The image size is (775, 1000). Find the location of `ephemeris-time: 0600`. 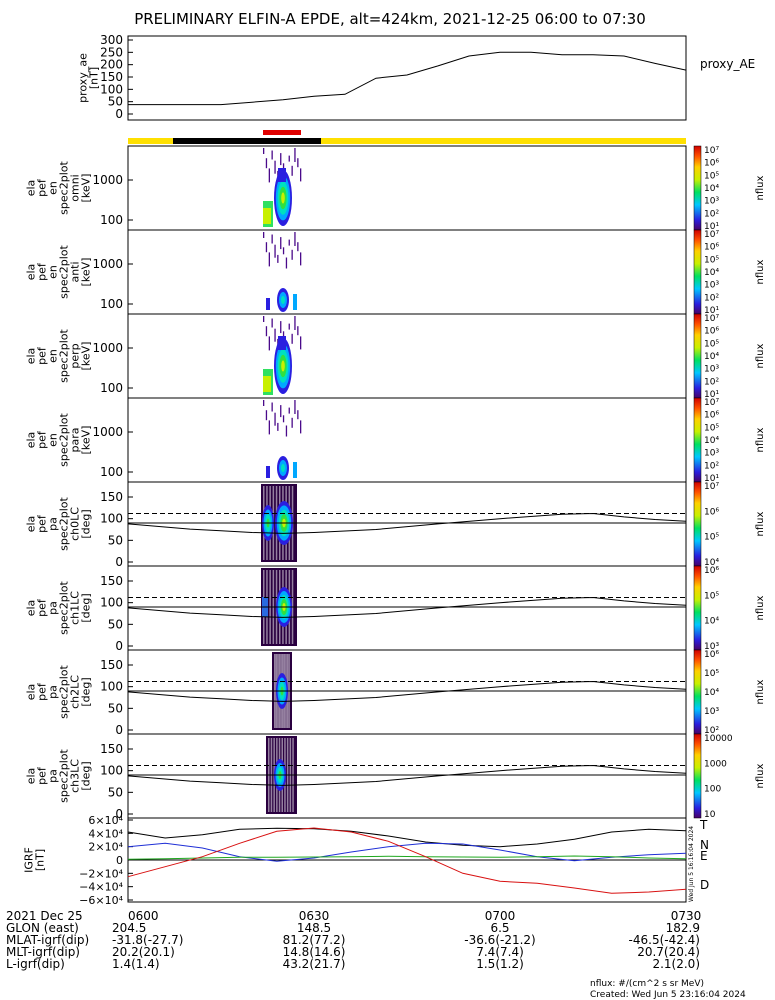

ephemeris-time: 0600 is located at coordinates (143, 916).